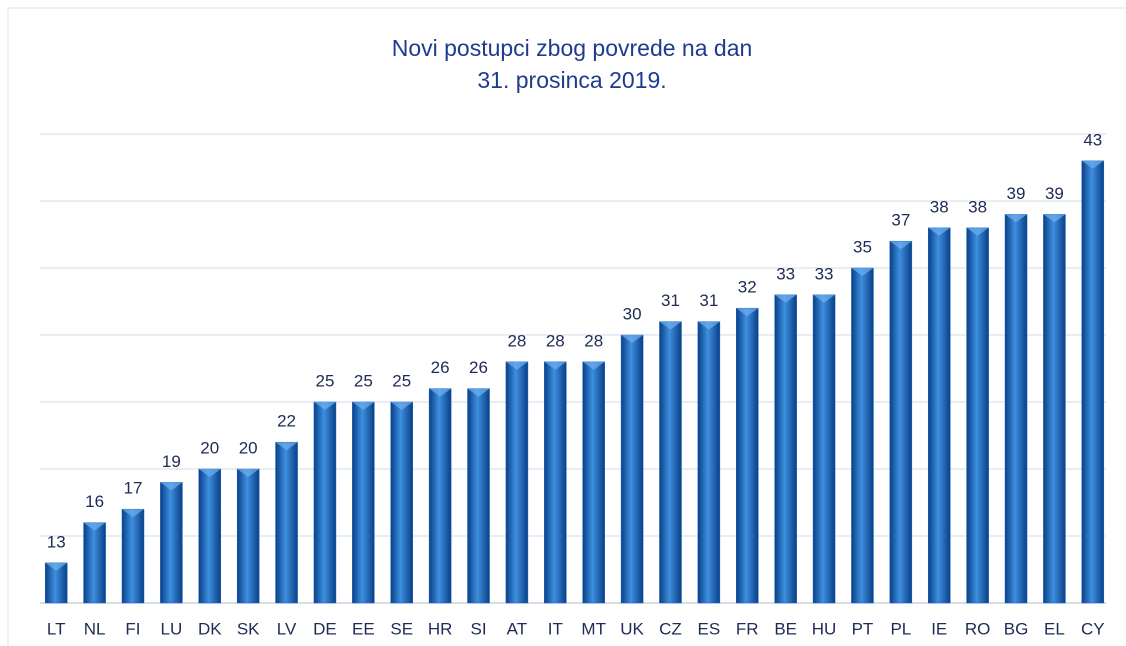 The height and width of the screenshot is (646, 1126). Describe the element at coordinates (709, 628) in the screenshot. I see `x-tick-label: ES` at that location.